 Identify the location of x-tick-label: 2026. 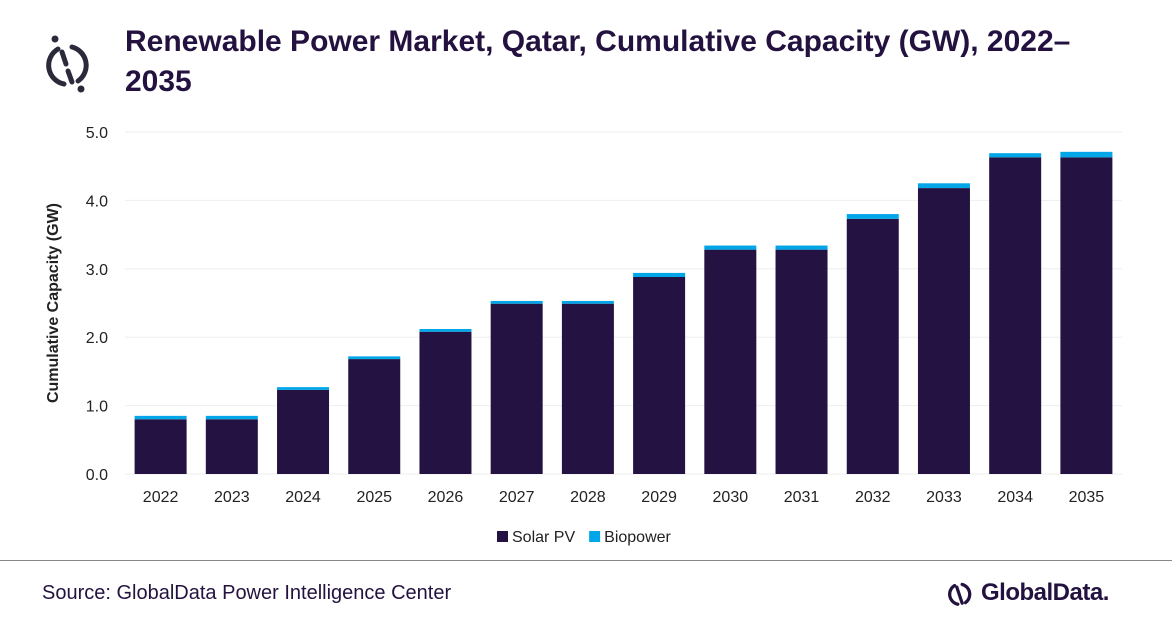
(446, 497).